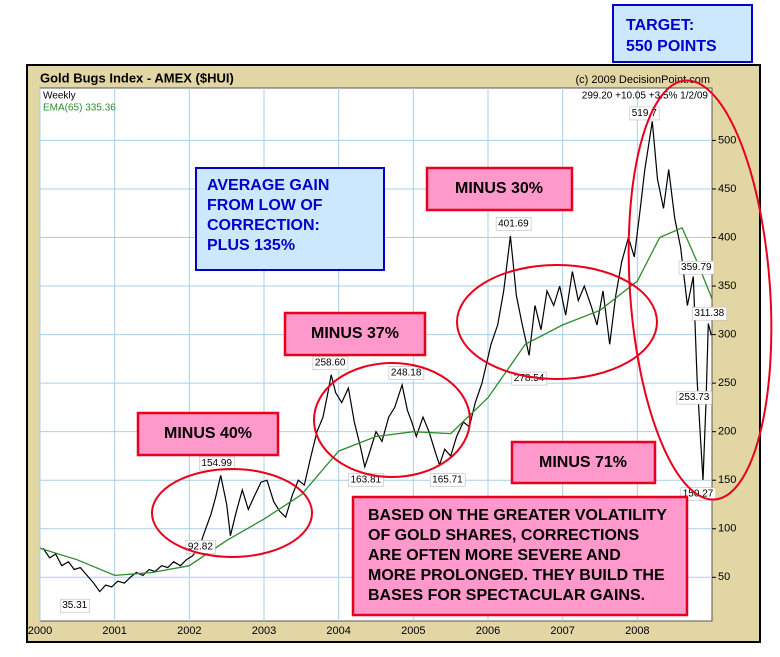  Describe the element at coordinates (671, 46) in the screenshot. I see `annotation-text: 550 POINTS` at that location.